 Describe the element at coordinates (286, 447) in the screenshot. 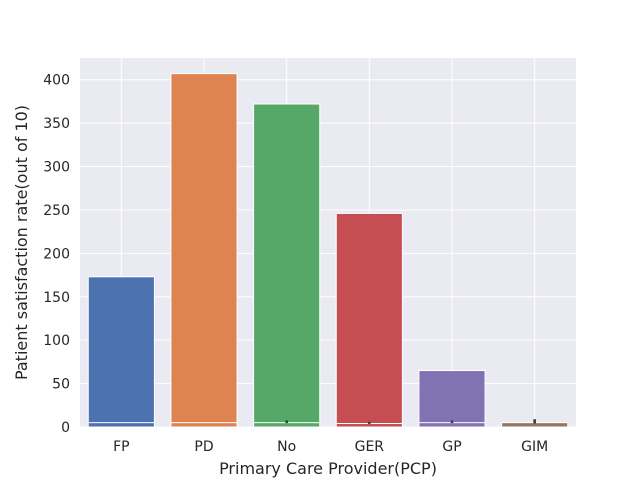

I see `x-tick-label: No` at that location.